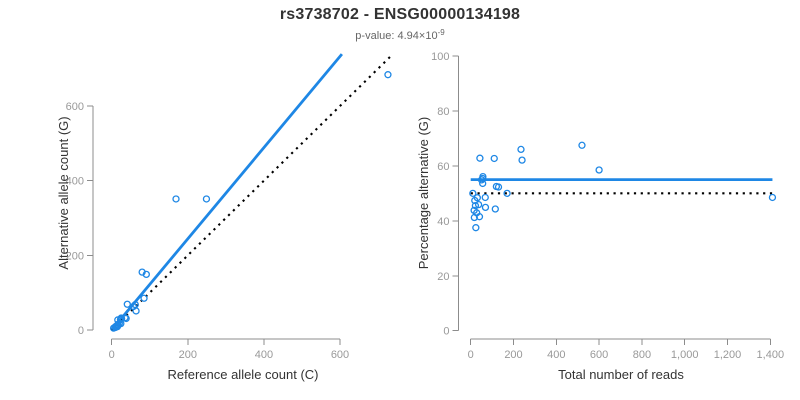 The height and width of the screenshot is (400, 800). Describe the element at coordinates (443, 167) in the screenshot. I see `y-tick-label: 60` at that location.